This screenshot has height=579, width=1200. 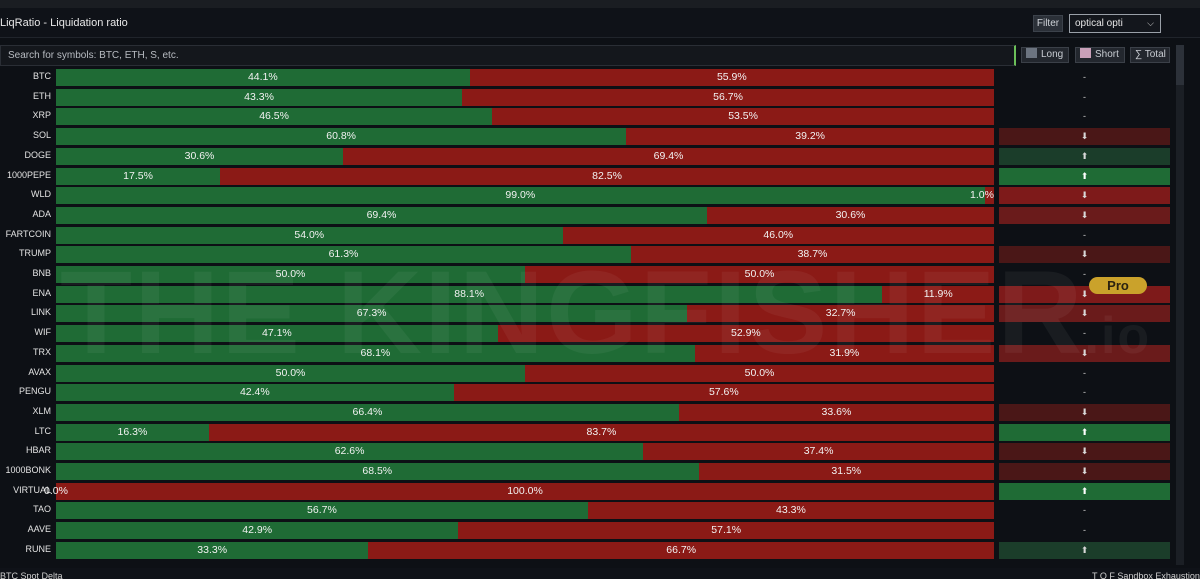 I want to click on ratio-bar: 54.0% 46.0%, so click(x=525, y=235).